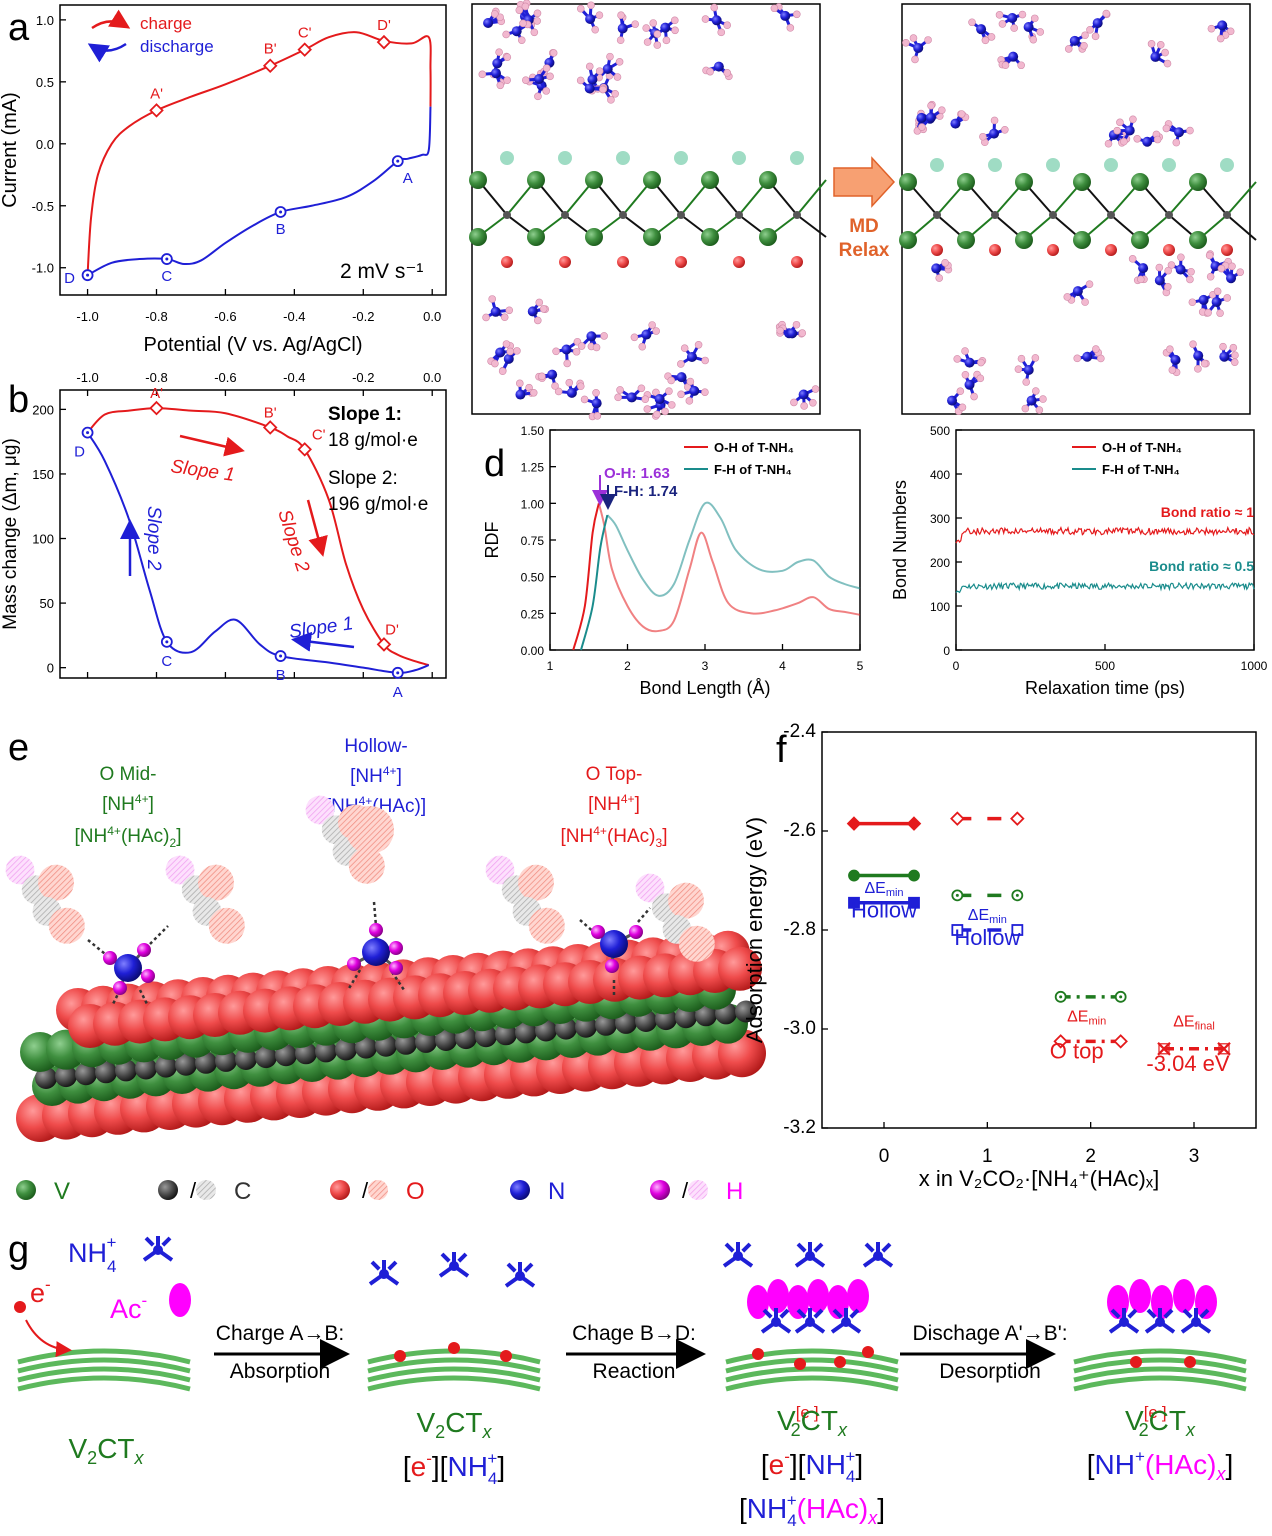 The image size is (1272, 1536). Describe the element at coordinates (1254, 666) in the screenshot. I see `x-tick-label: 1000` at that location.